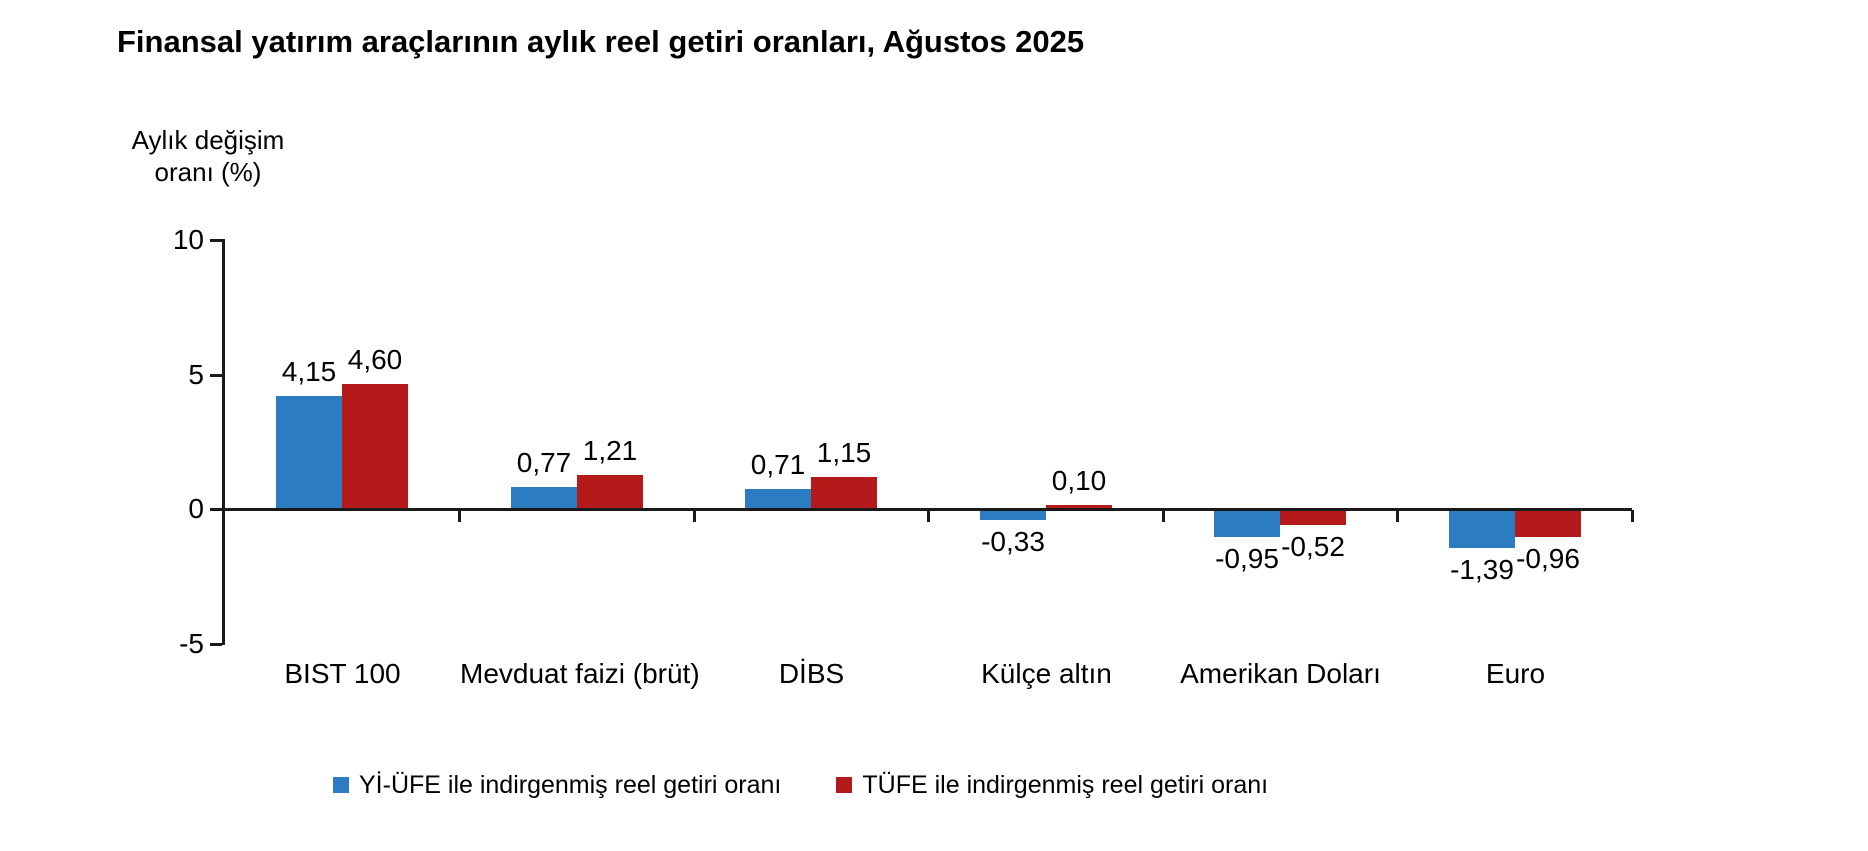 The height and width of the screenshot is (851, 1868). I want to click on bar-value-label: -0,95, so click(1247, 558).